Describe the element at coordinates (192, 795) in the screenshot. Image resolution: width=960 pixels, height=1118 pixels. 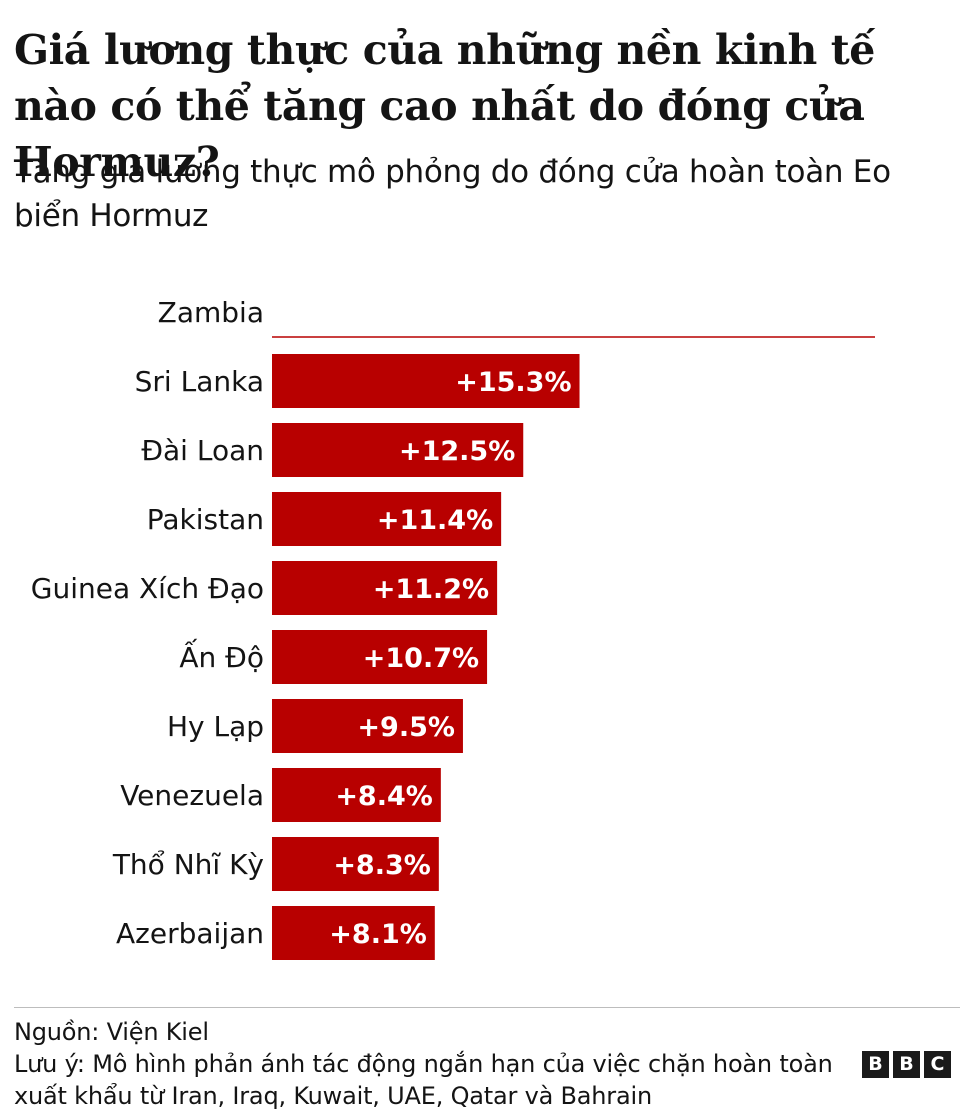
I see `category-label: Venezuela` at that location.